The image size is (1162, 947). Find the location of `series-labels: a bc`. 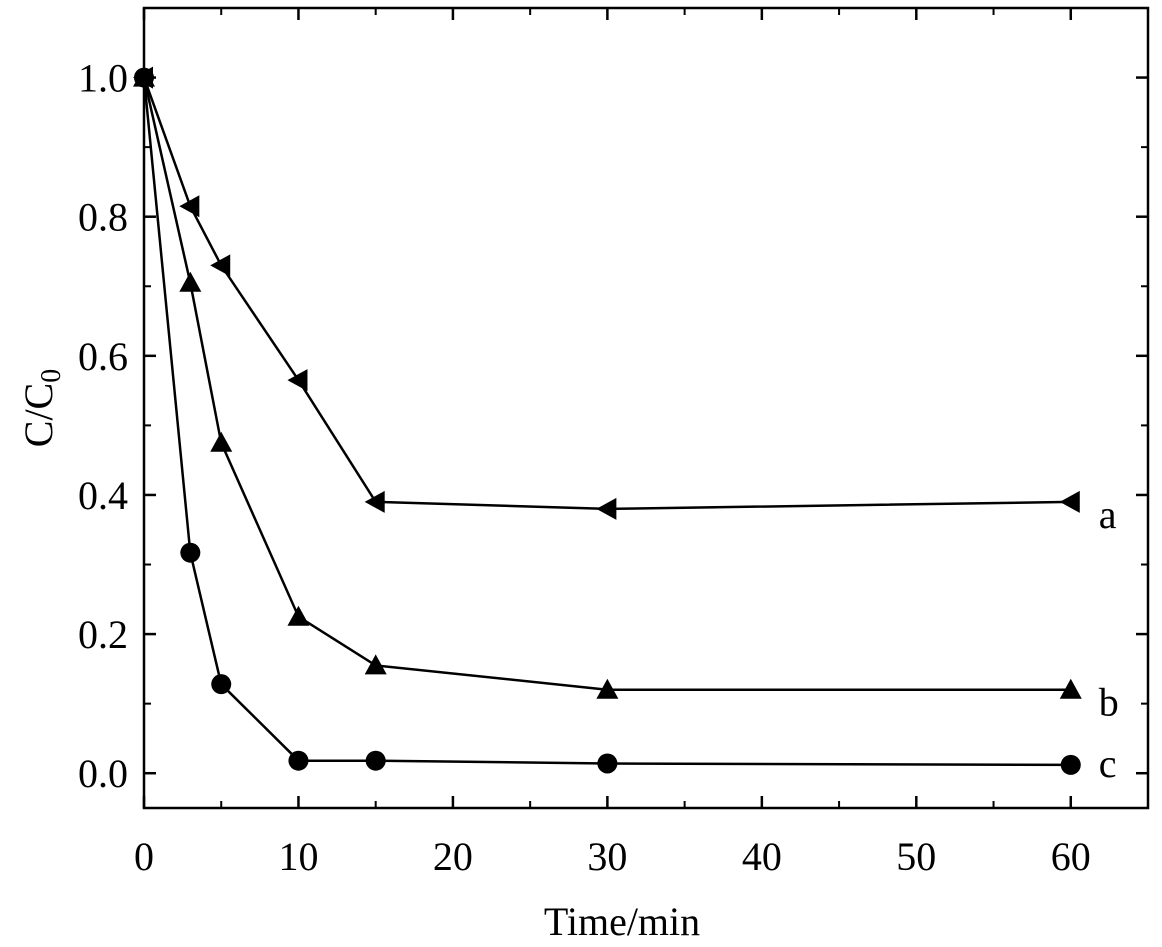

series-labels: a bc is located at coordinates (1109, 639).